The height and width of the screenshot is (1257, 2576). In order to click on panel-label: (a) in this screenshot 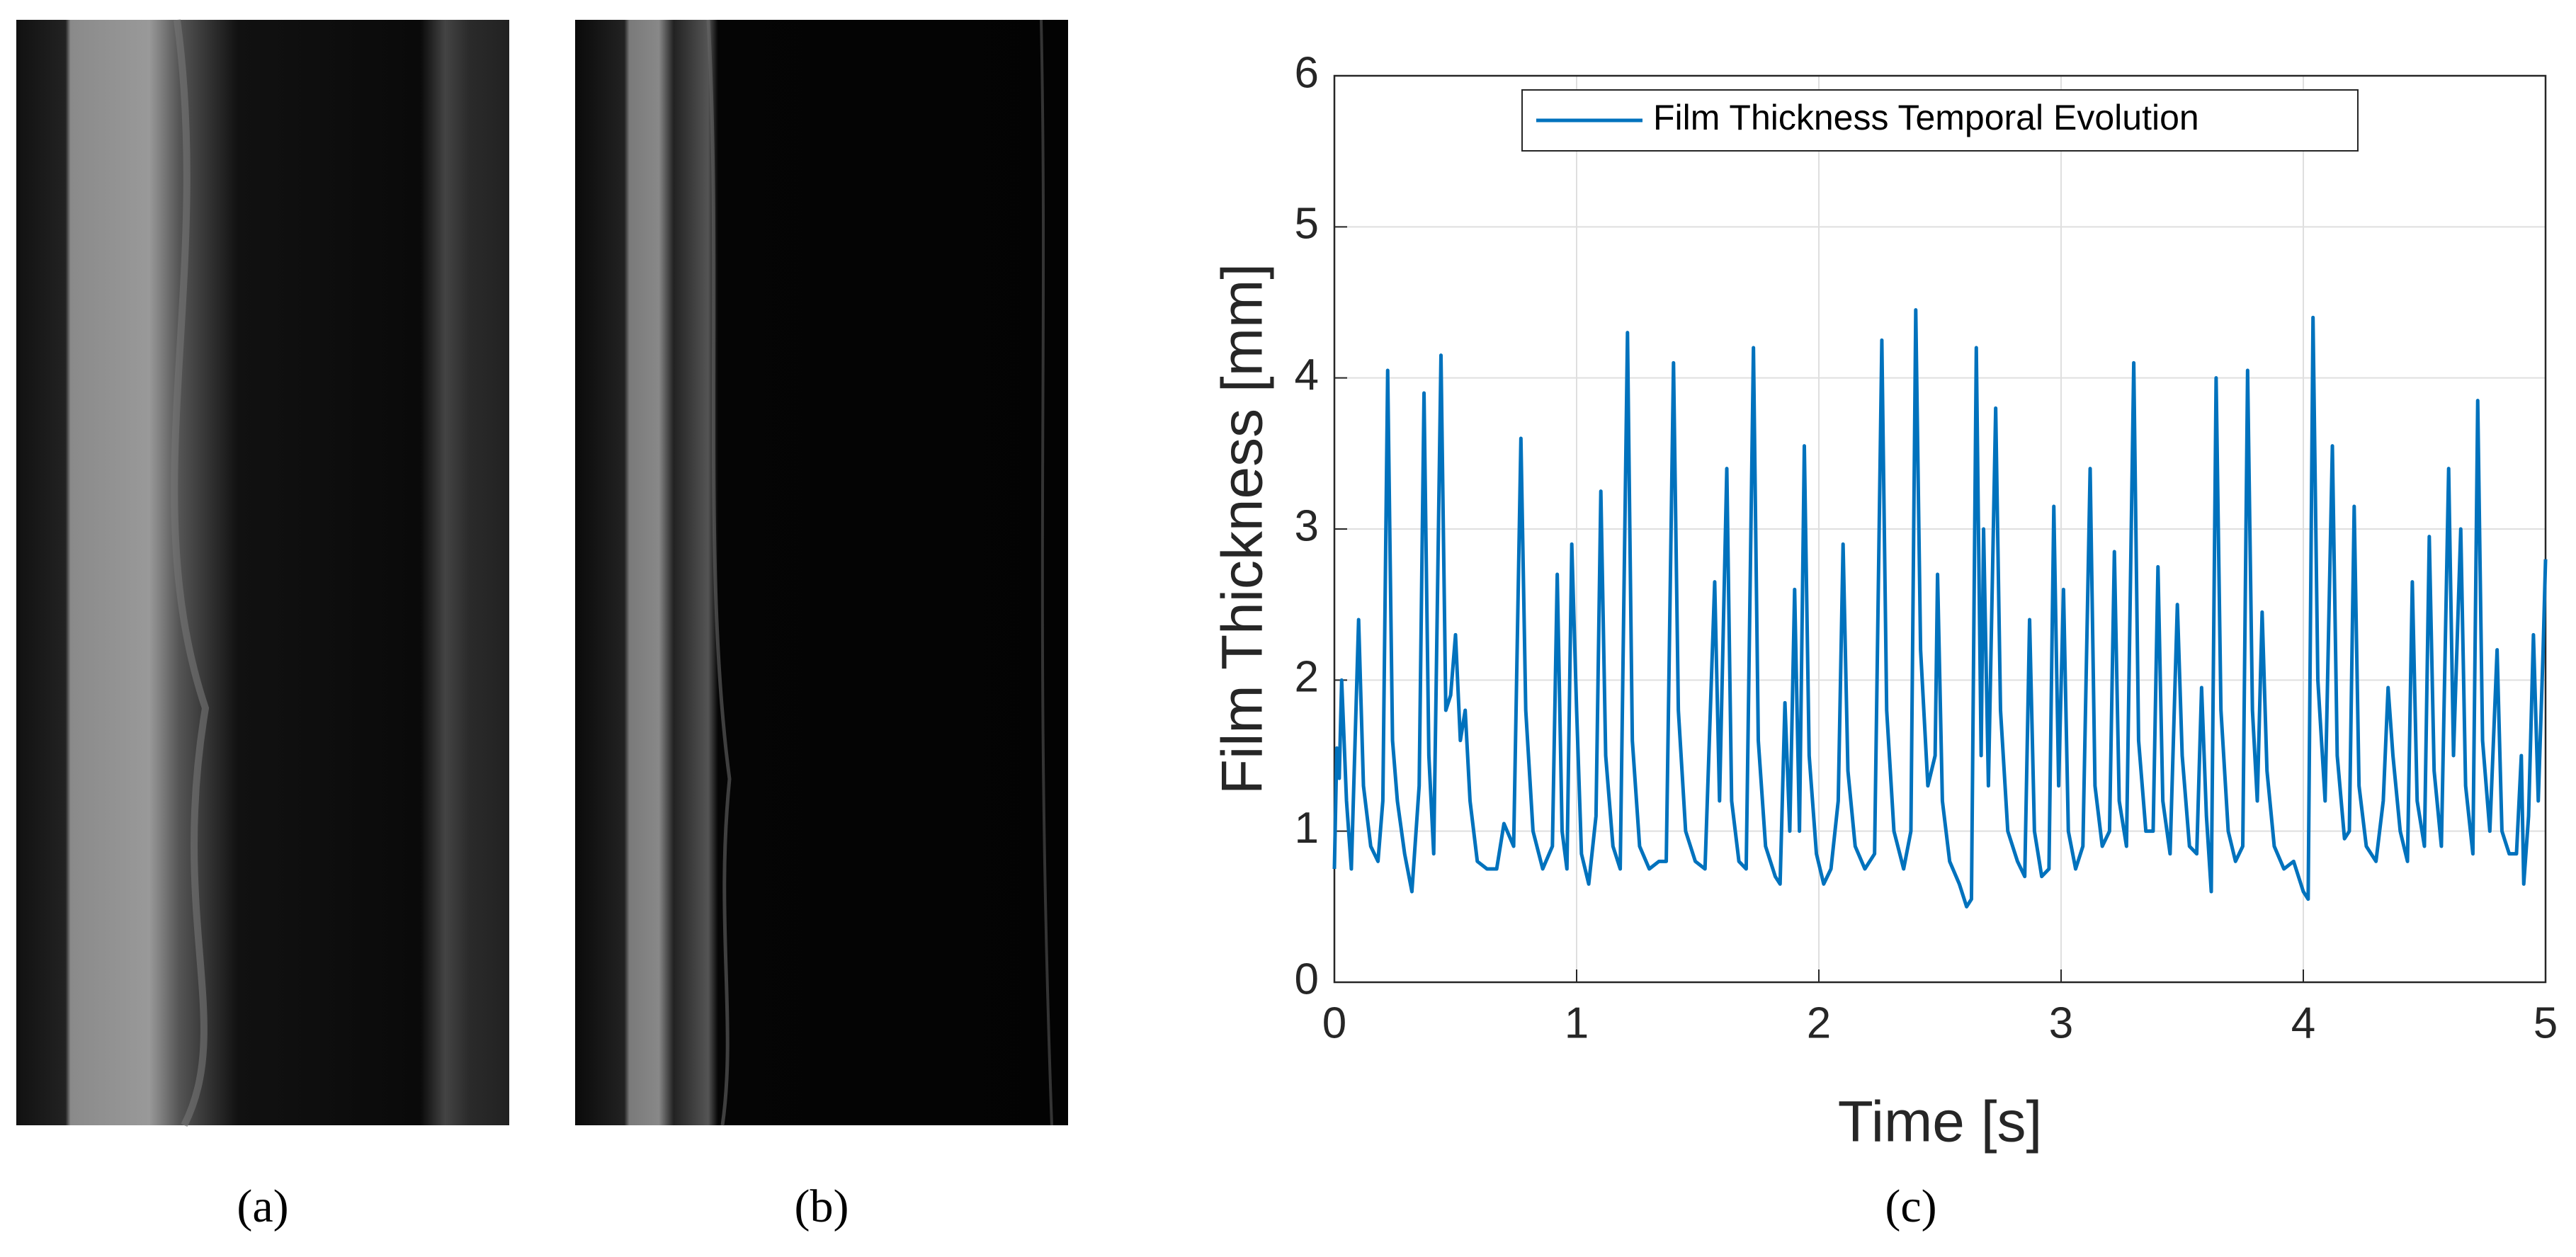, I will do `click(262, 1206)`.